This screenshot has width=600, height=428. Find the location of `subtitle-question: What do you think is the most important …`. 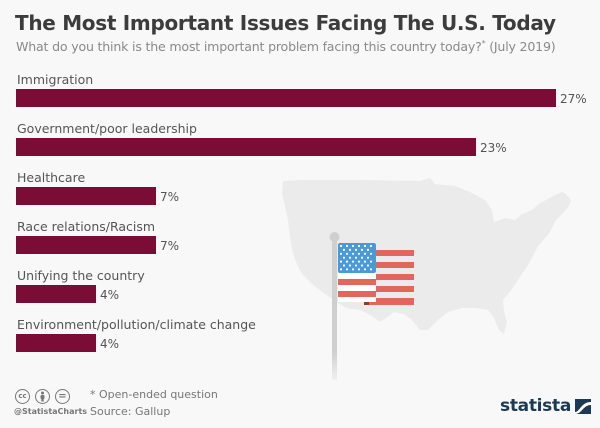

subtitle-question: What do you think is the most important … is located at coordinates (249, 47).